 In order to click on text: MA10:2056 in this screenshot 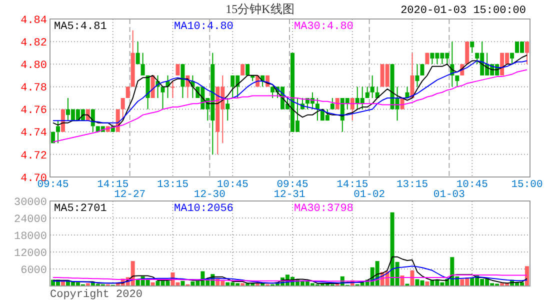, I will do `click(204, 209)`.